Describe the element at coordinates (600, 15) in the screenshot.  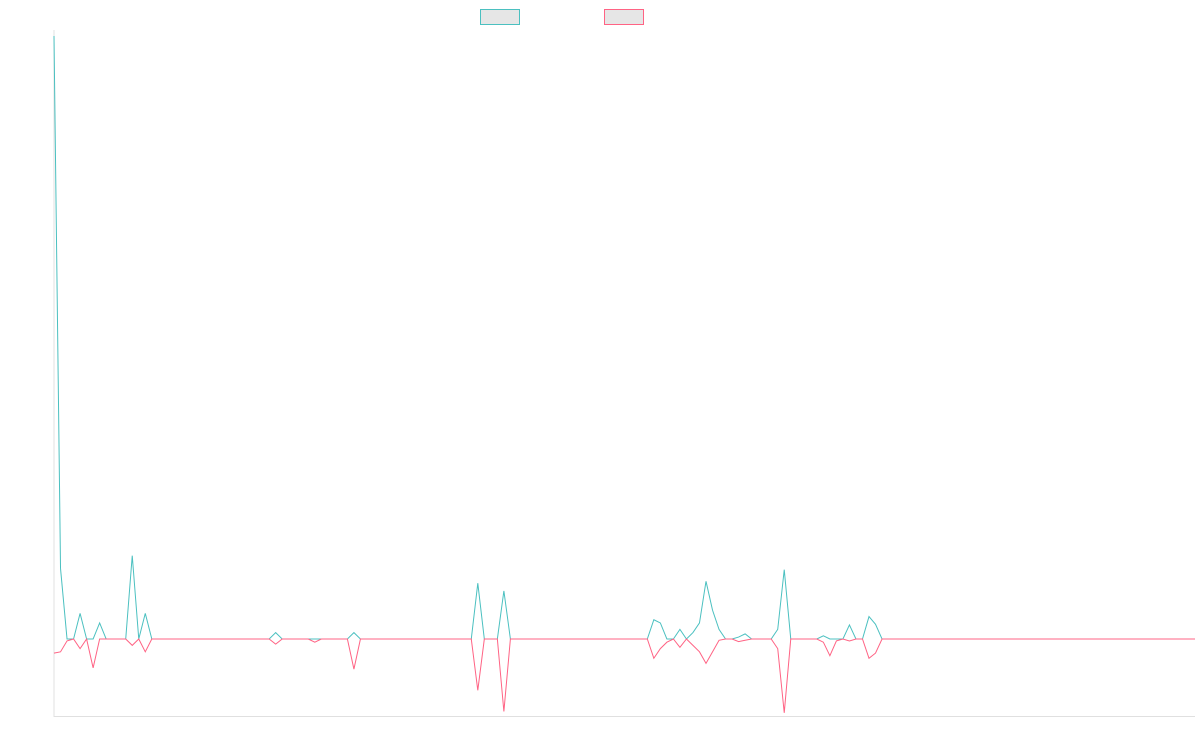
I see `legend` at that location.